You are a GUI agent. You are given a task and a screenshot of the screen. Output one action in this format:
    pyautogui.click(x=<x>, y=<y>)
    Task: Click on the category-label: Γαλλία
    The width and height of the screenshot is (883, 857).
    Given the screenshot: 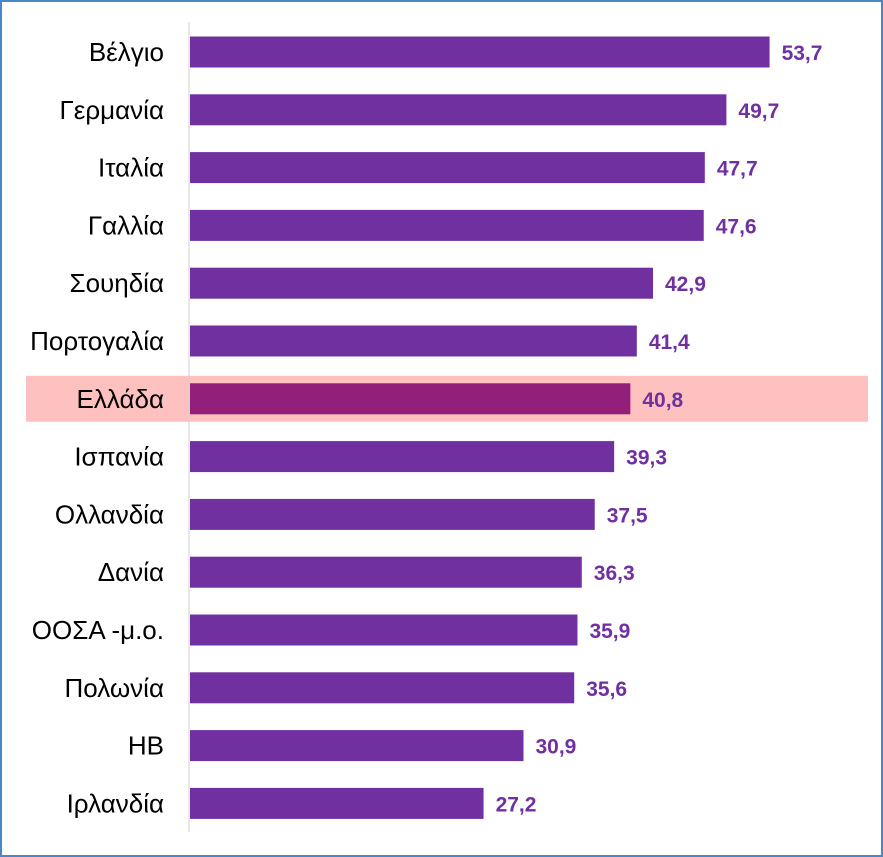 What is the action you would take?
    pyautogui.click(x=126, y=225)
    